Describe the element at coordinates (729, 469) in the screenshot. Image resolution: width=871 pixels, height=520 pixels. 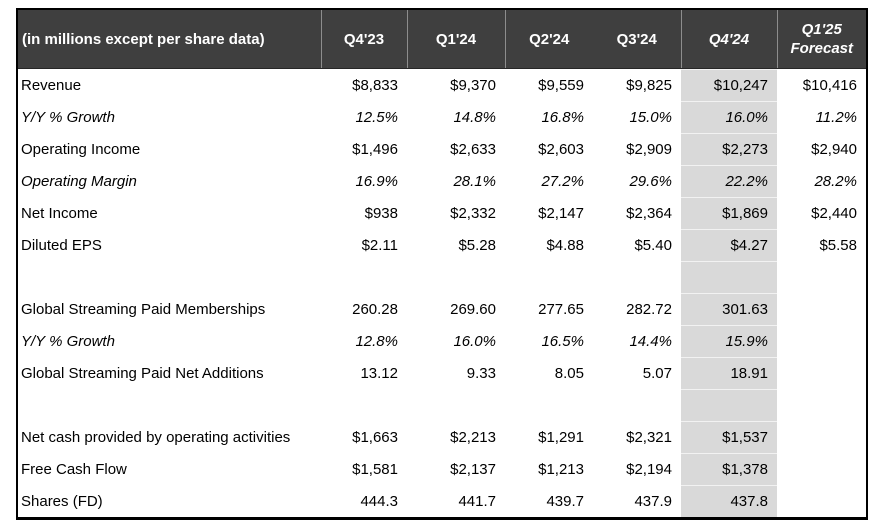
I see `cell-value: $1,378` at that location.